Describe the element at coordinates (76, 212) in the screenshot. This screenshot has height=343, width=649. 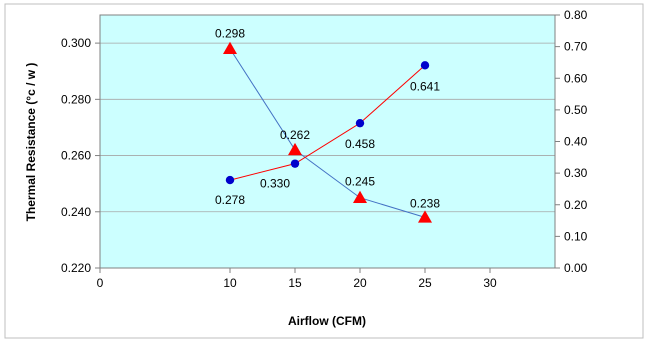
I see `y-tick-label: 0.240` at that location.